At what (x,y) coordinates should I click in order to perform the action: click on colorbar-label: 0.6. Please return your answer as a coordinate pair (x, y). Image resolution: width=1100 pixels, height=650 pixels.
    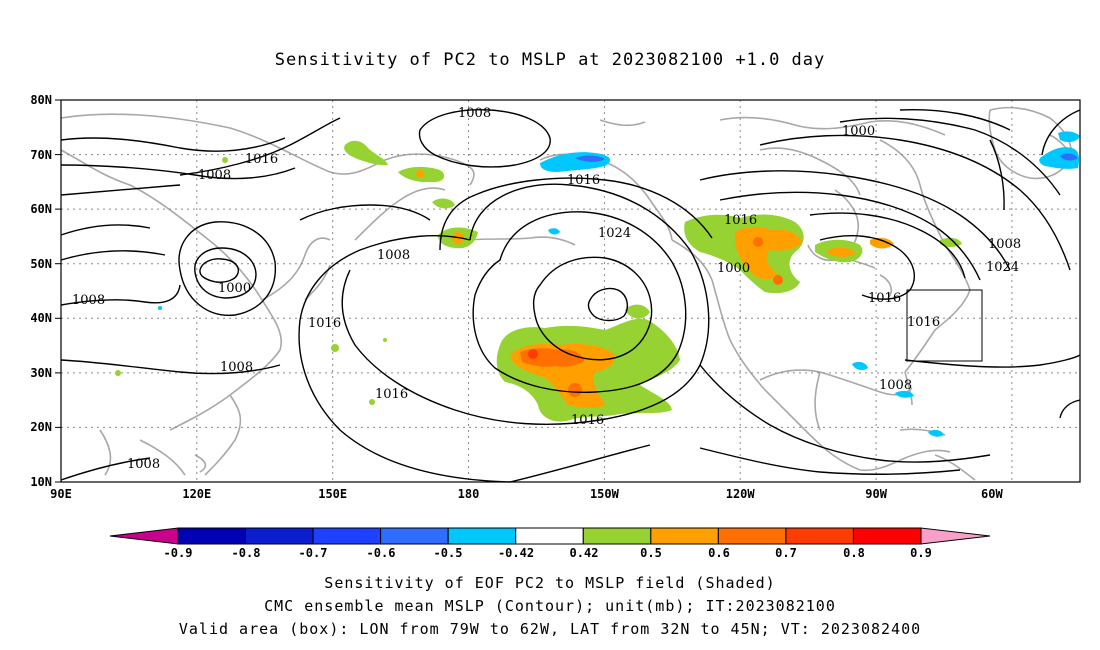
    Looking at the image, I should click on (719, 553).